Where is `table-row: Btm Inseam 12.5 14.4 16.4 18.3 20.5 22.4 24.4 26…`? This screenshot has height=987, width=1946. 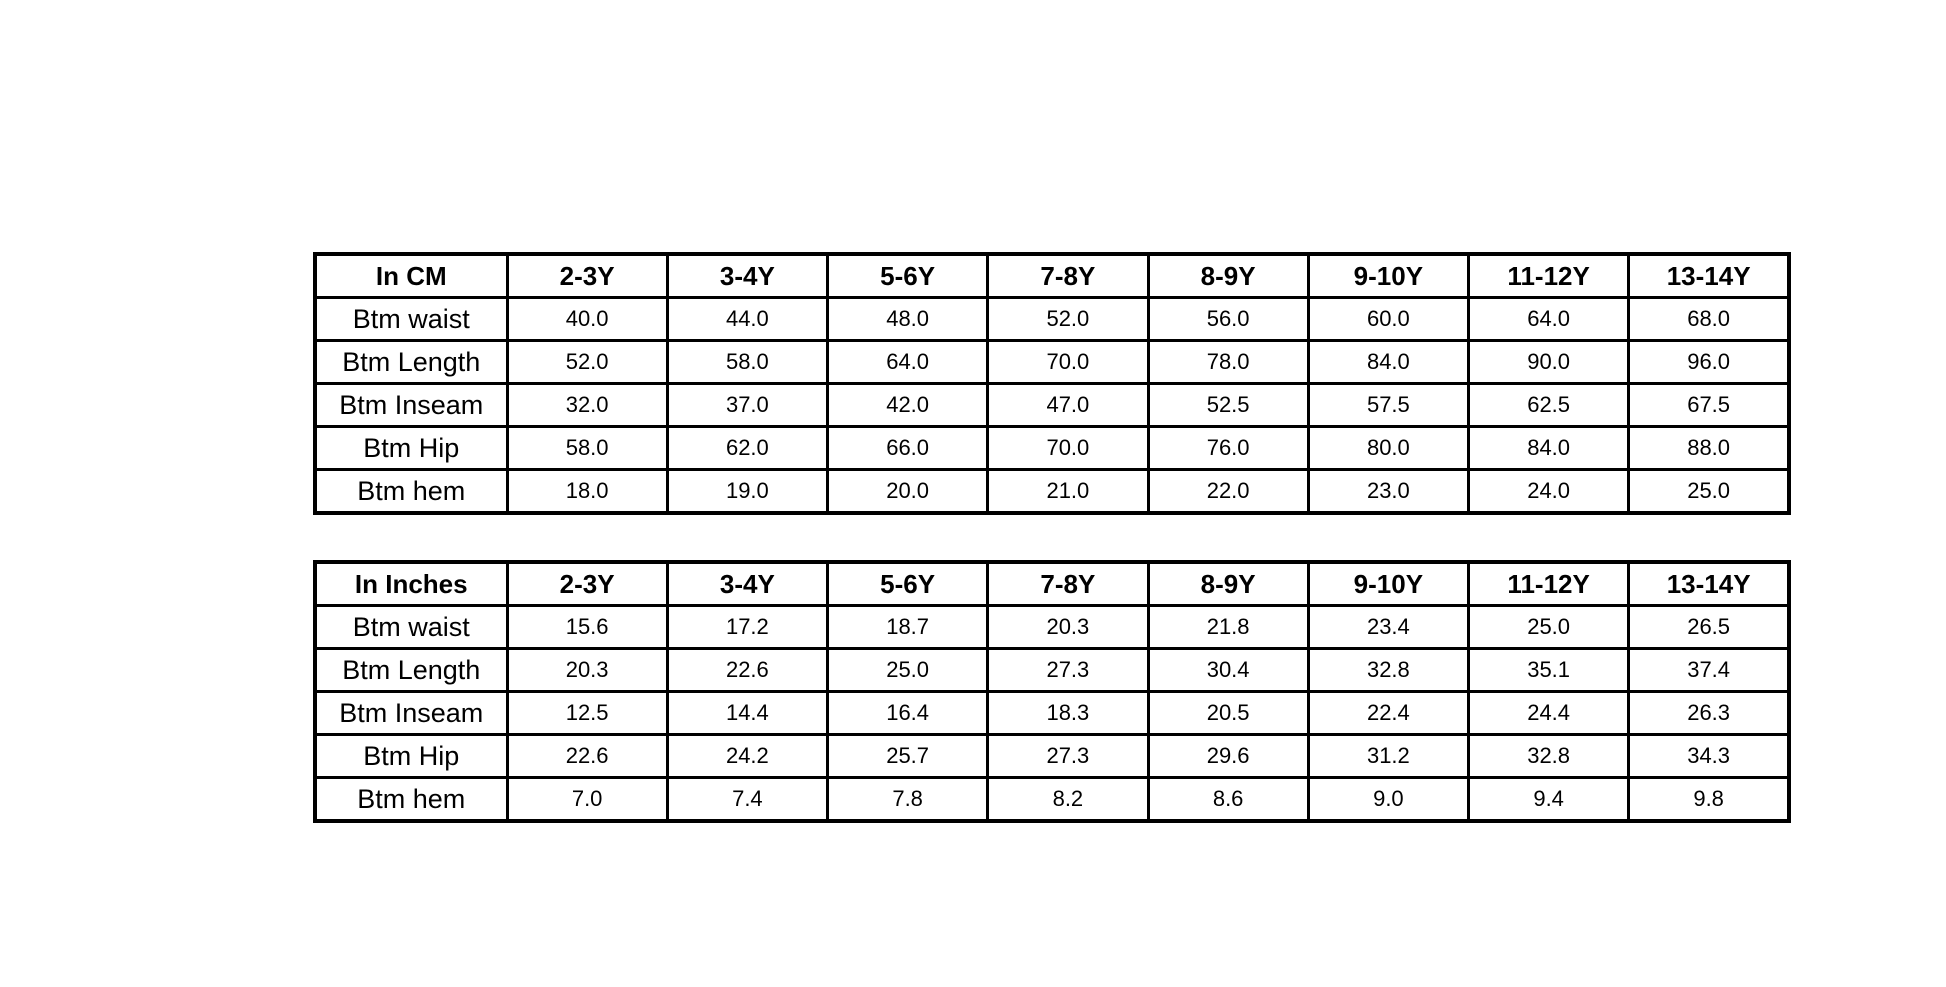 table-row: Btm Inseam 12.5 14.4 16.4 18.3 20.5 22.4 24.4 26… is located at coordinates (1052, 713).